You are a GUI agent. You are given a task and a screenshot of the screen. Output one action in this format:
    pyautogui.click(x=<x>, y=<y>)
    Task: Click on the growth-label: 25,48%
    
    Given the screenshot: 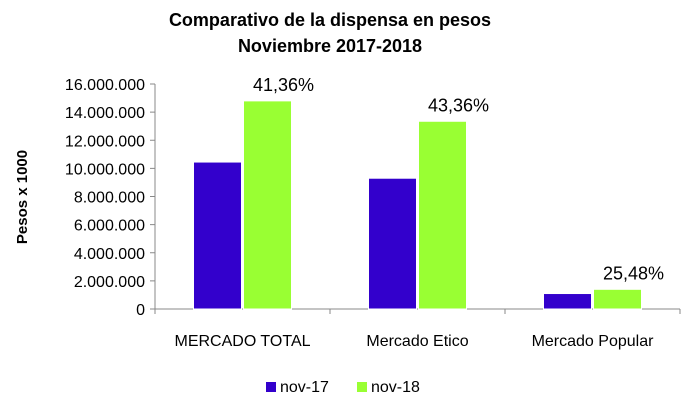 What is the action you would take?
    pyautogui.click(x=633, y=273)
    